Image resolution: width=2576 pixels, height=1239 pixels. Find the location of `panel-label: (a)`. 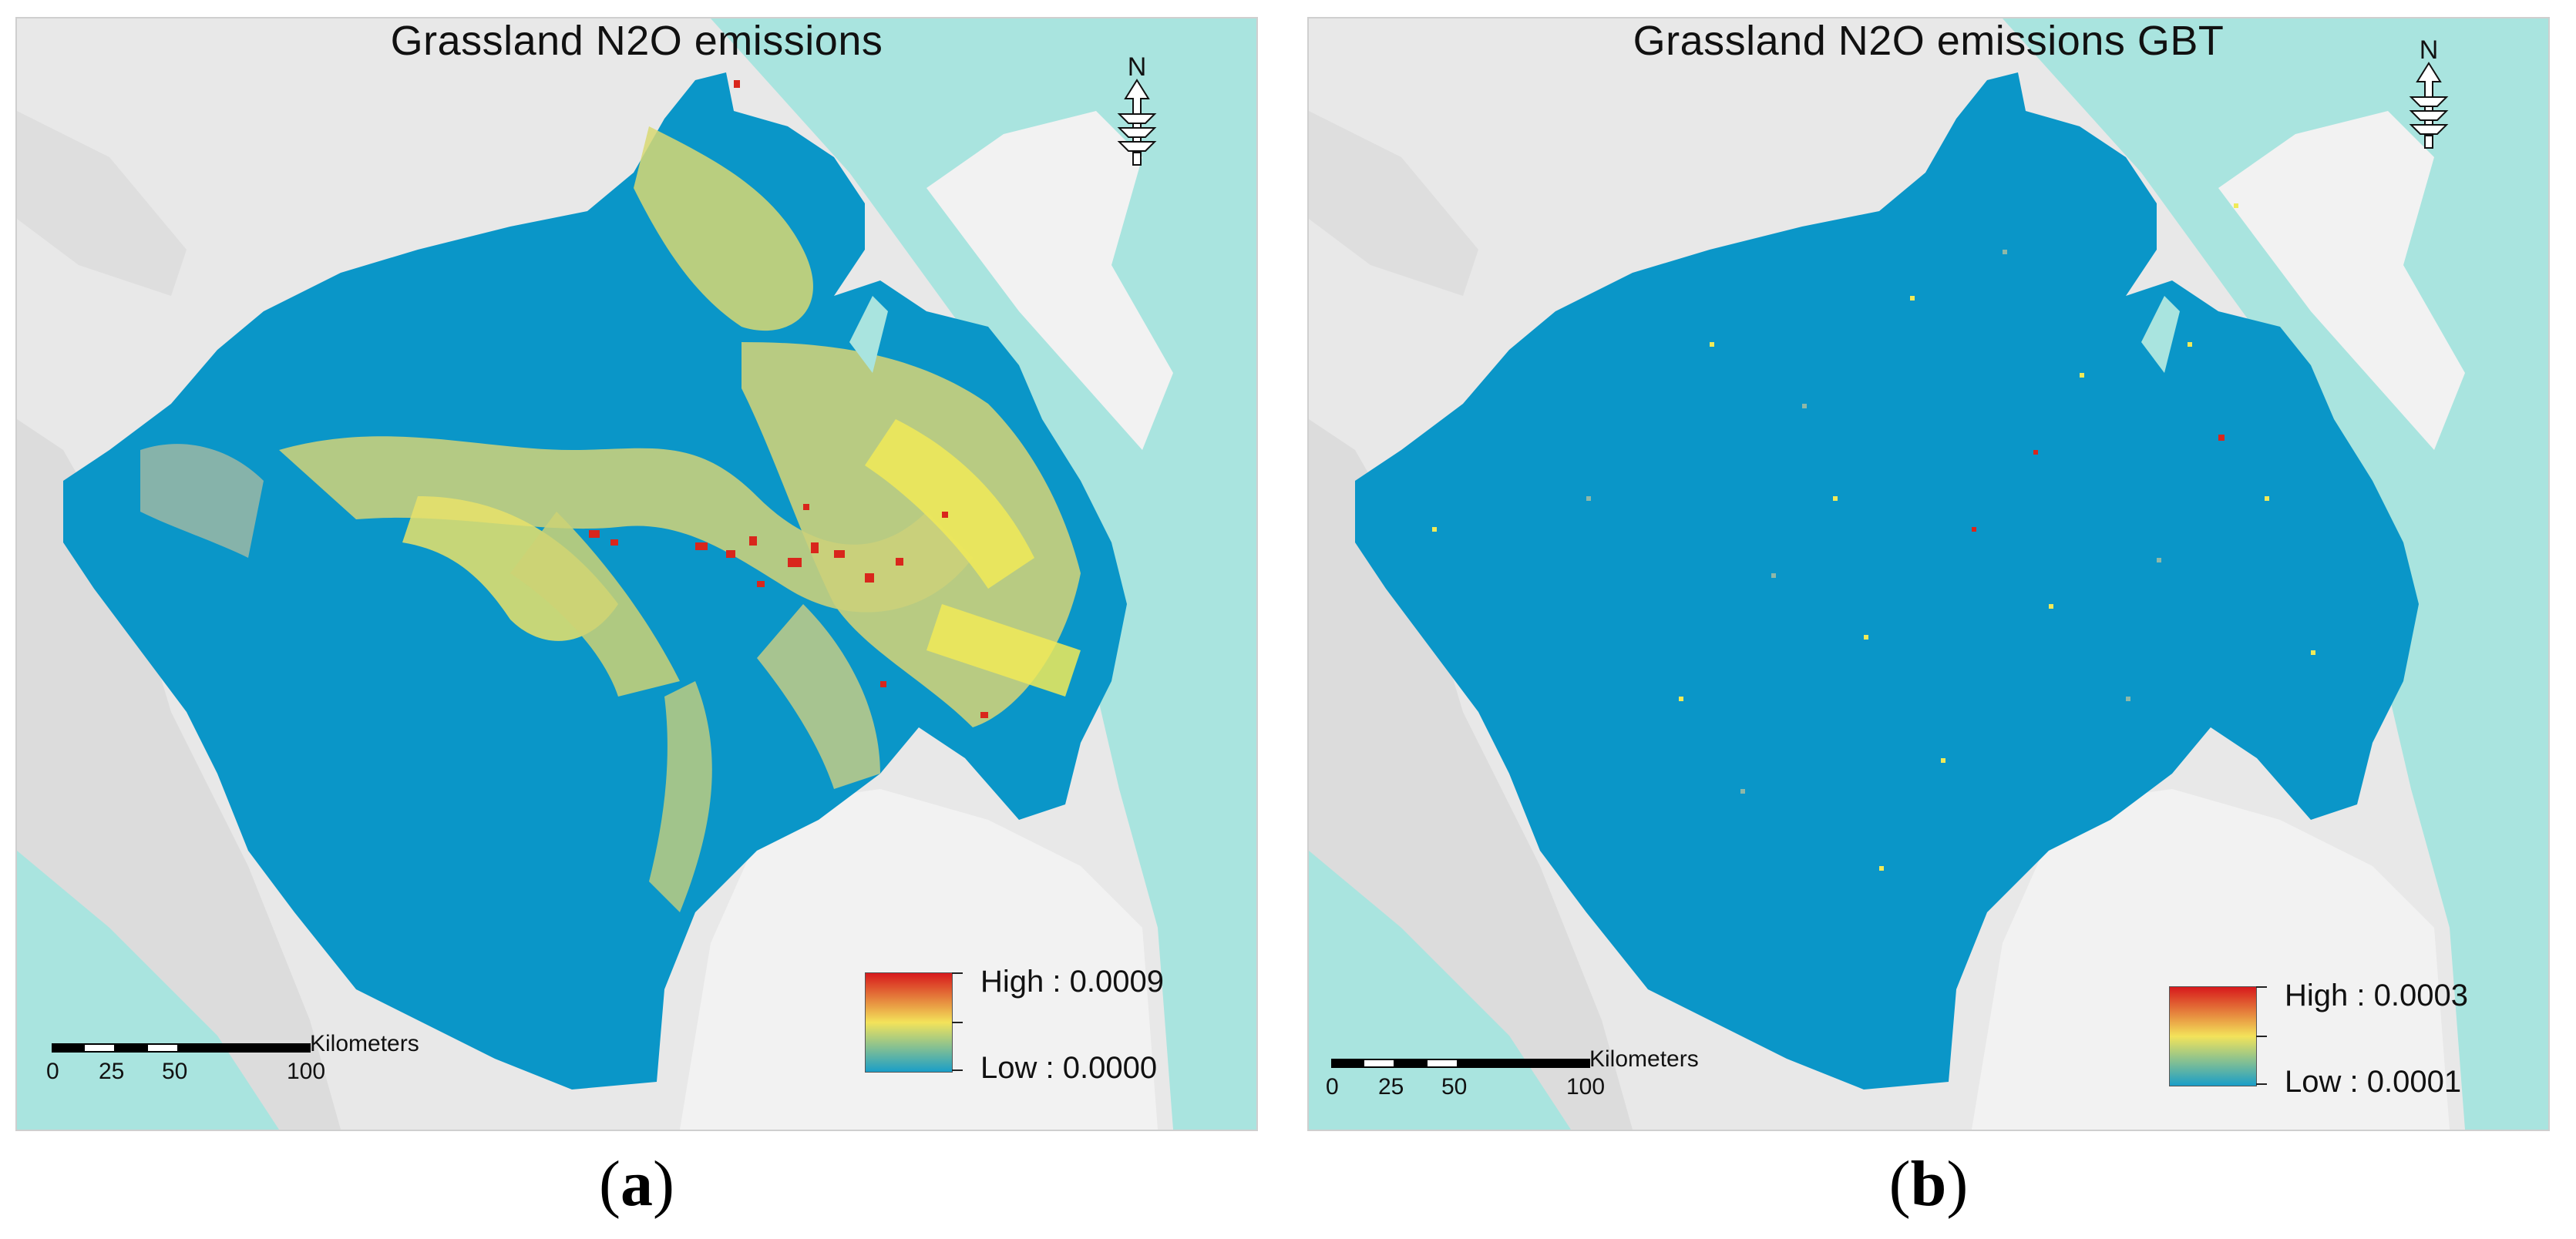

panel-label: (a) is located at coordinates (636, 1184).